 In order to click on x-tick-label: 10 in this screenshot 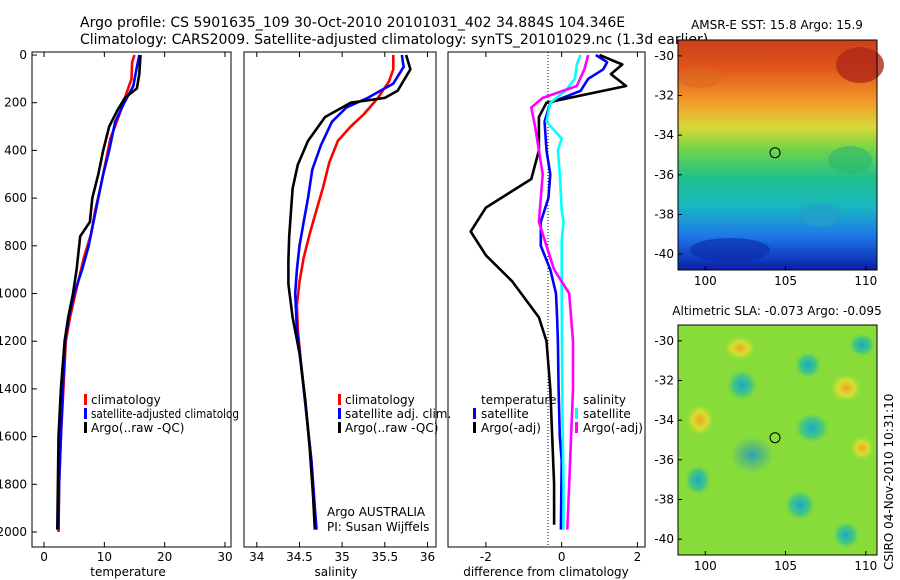, I will do `click(104, 557)`.